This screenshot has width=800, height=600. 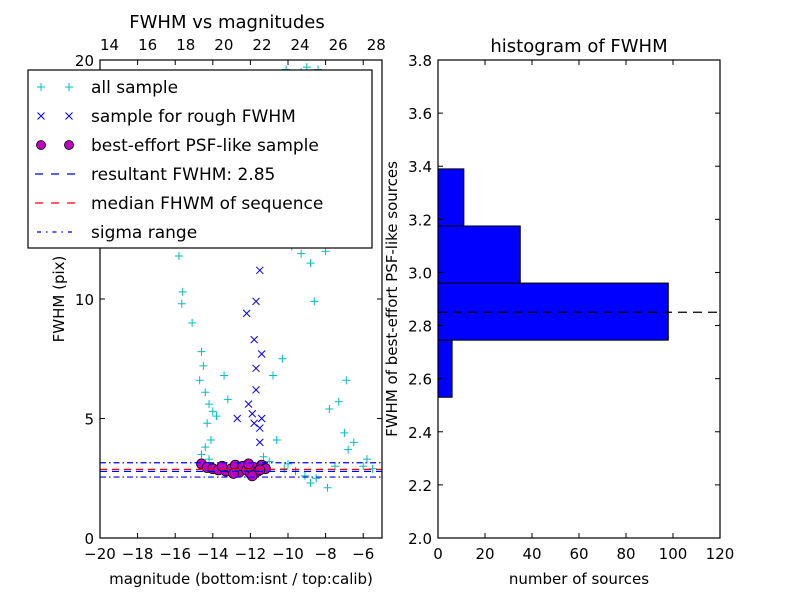 I want to click on legend-label: median FHWM of sequence, so click(x=207, y=204).